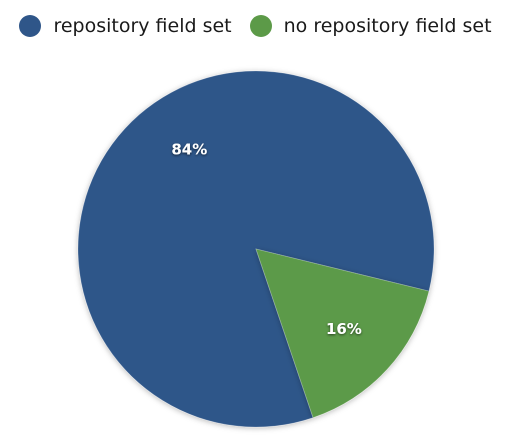  Describe the element at coordinates (260, 26) in the screenshot. I see `legend-swatch-no-repository-field-set` at that location.